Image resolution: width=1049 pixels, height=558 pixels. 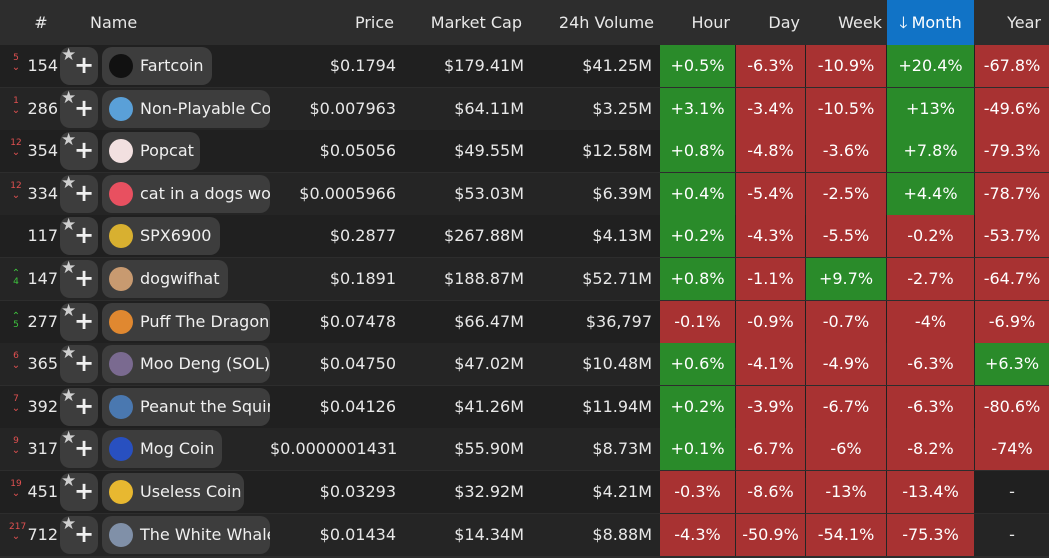 I want to click on header-24h-volume: 24h Volume, so click(x=606, y=22).